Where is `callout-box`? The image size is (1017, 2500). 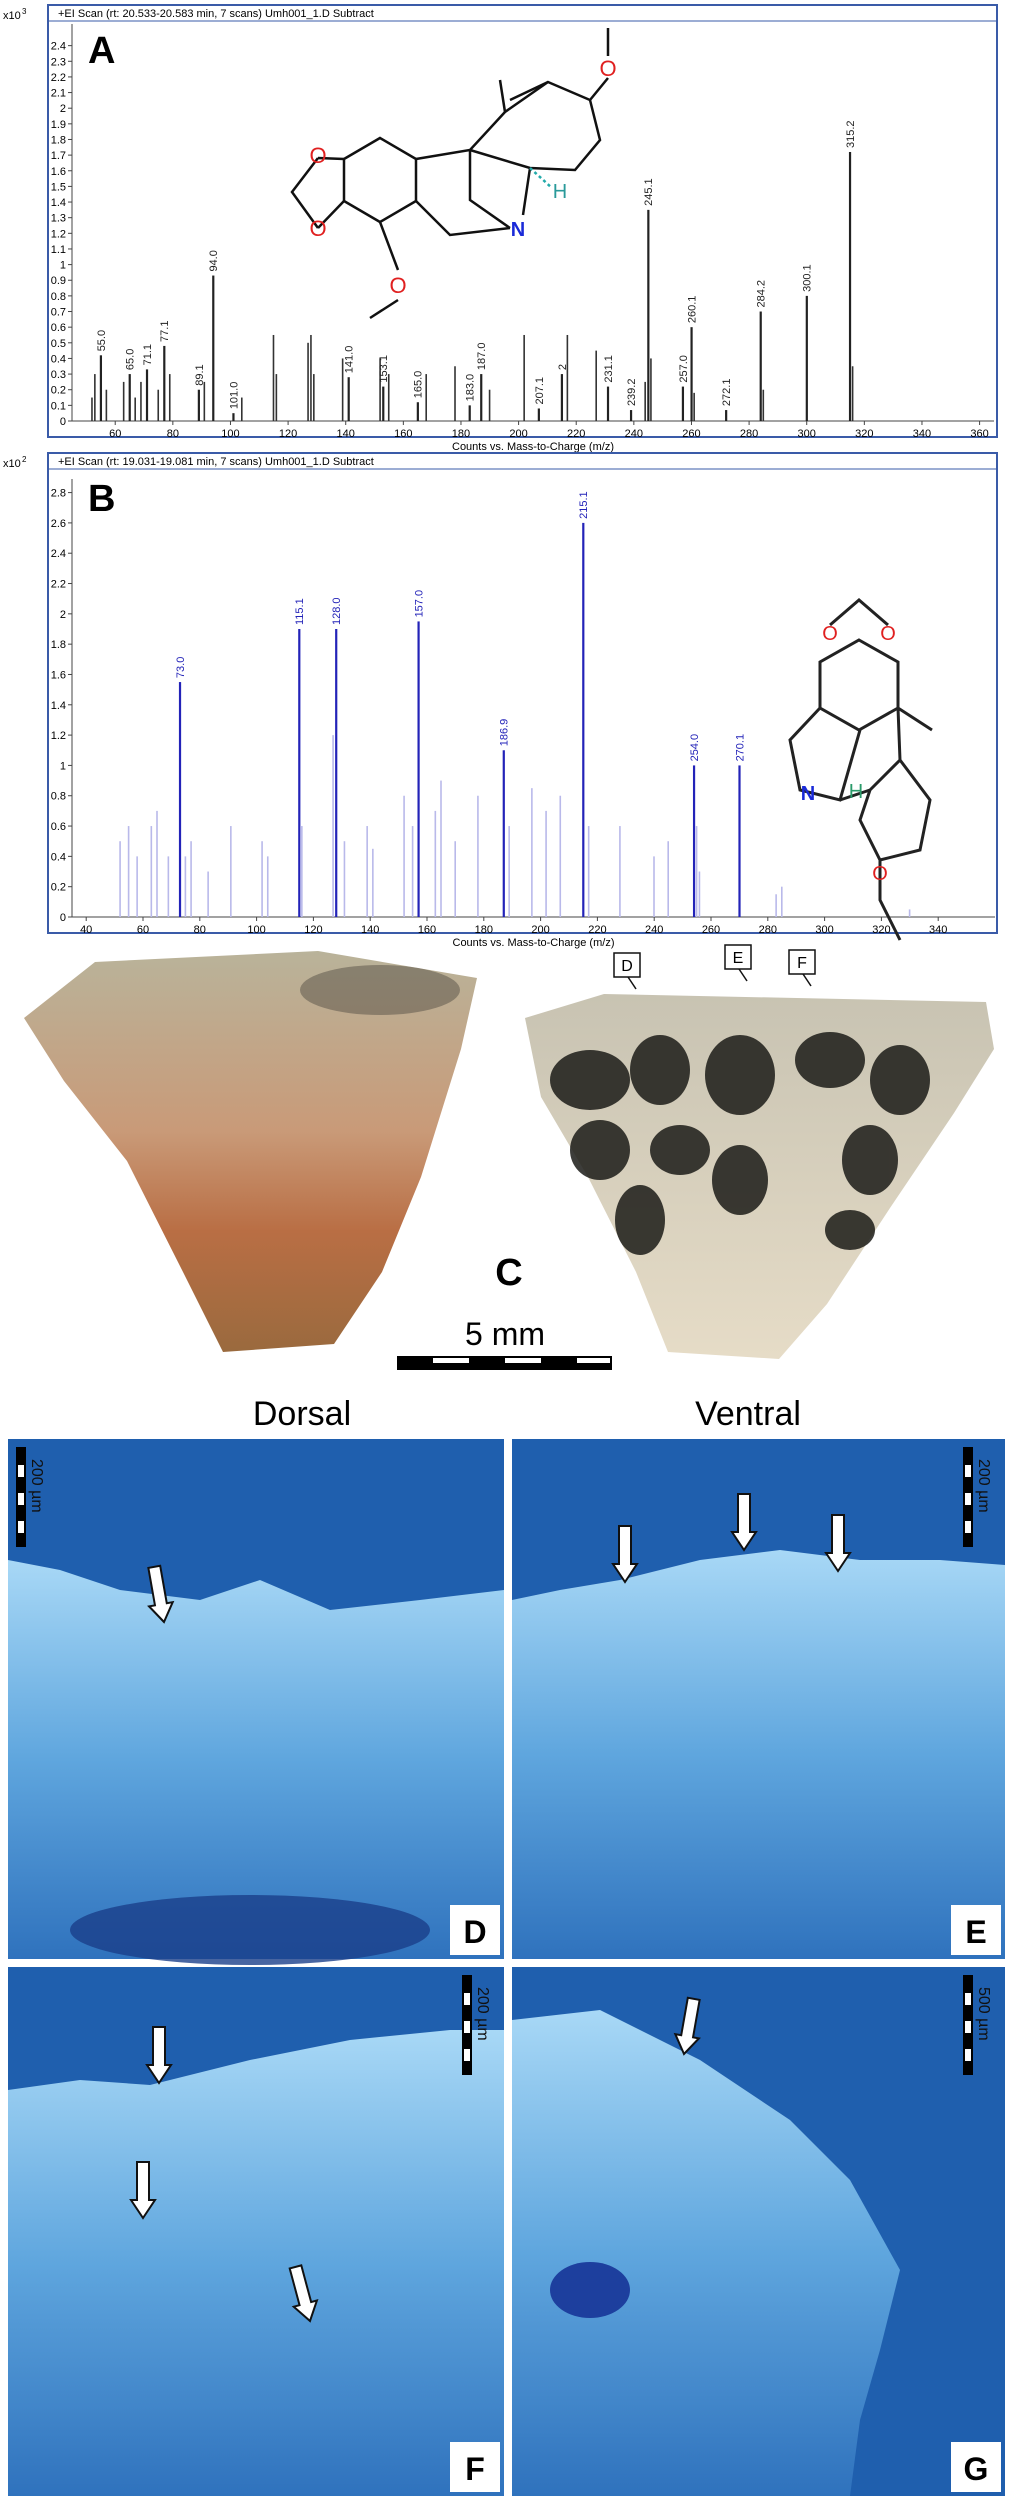 callout-box is located at coordinates (627, 965).